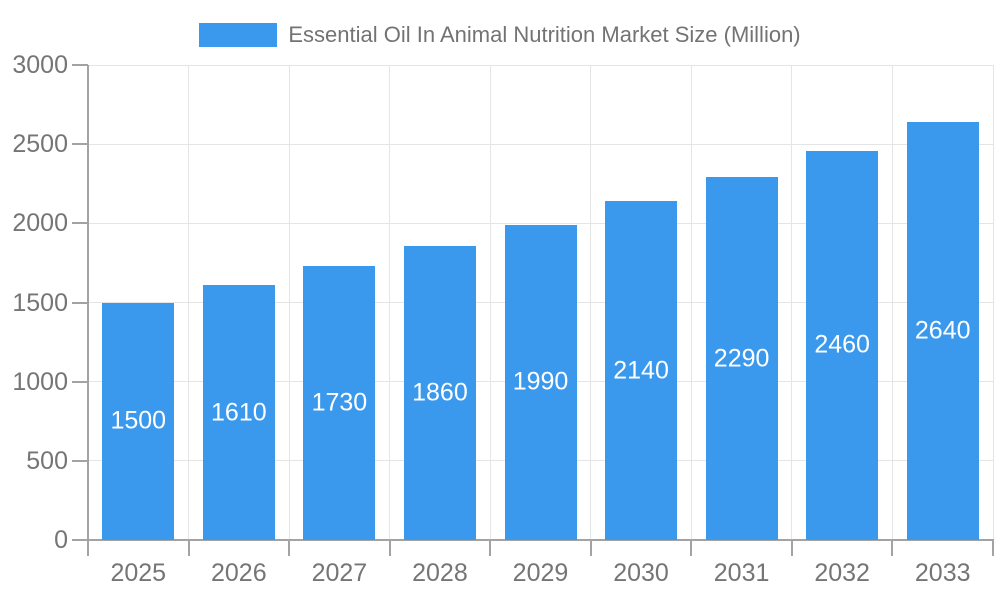  I want to click on y-tick-label: 2000, so click(40, 223).